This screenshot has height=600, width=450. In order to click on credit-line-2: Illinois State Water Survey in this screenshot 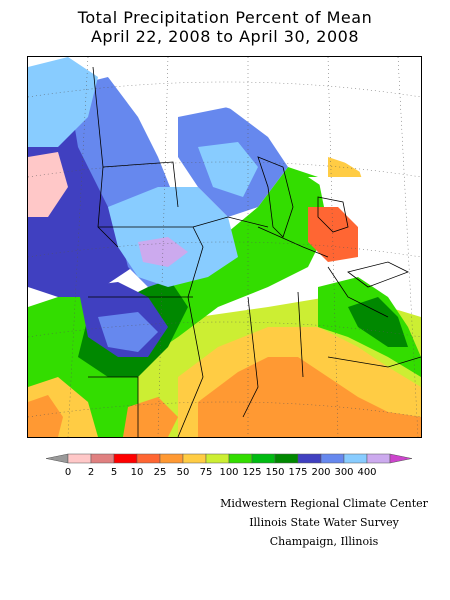, I will do `click(324, 522)`.